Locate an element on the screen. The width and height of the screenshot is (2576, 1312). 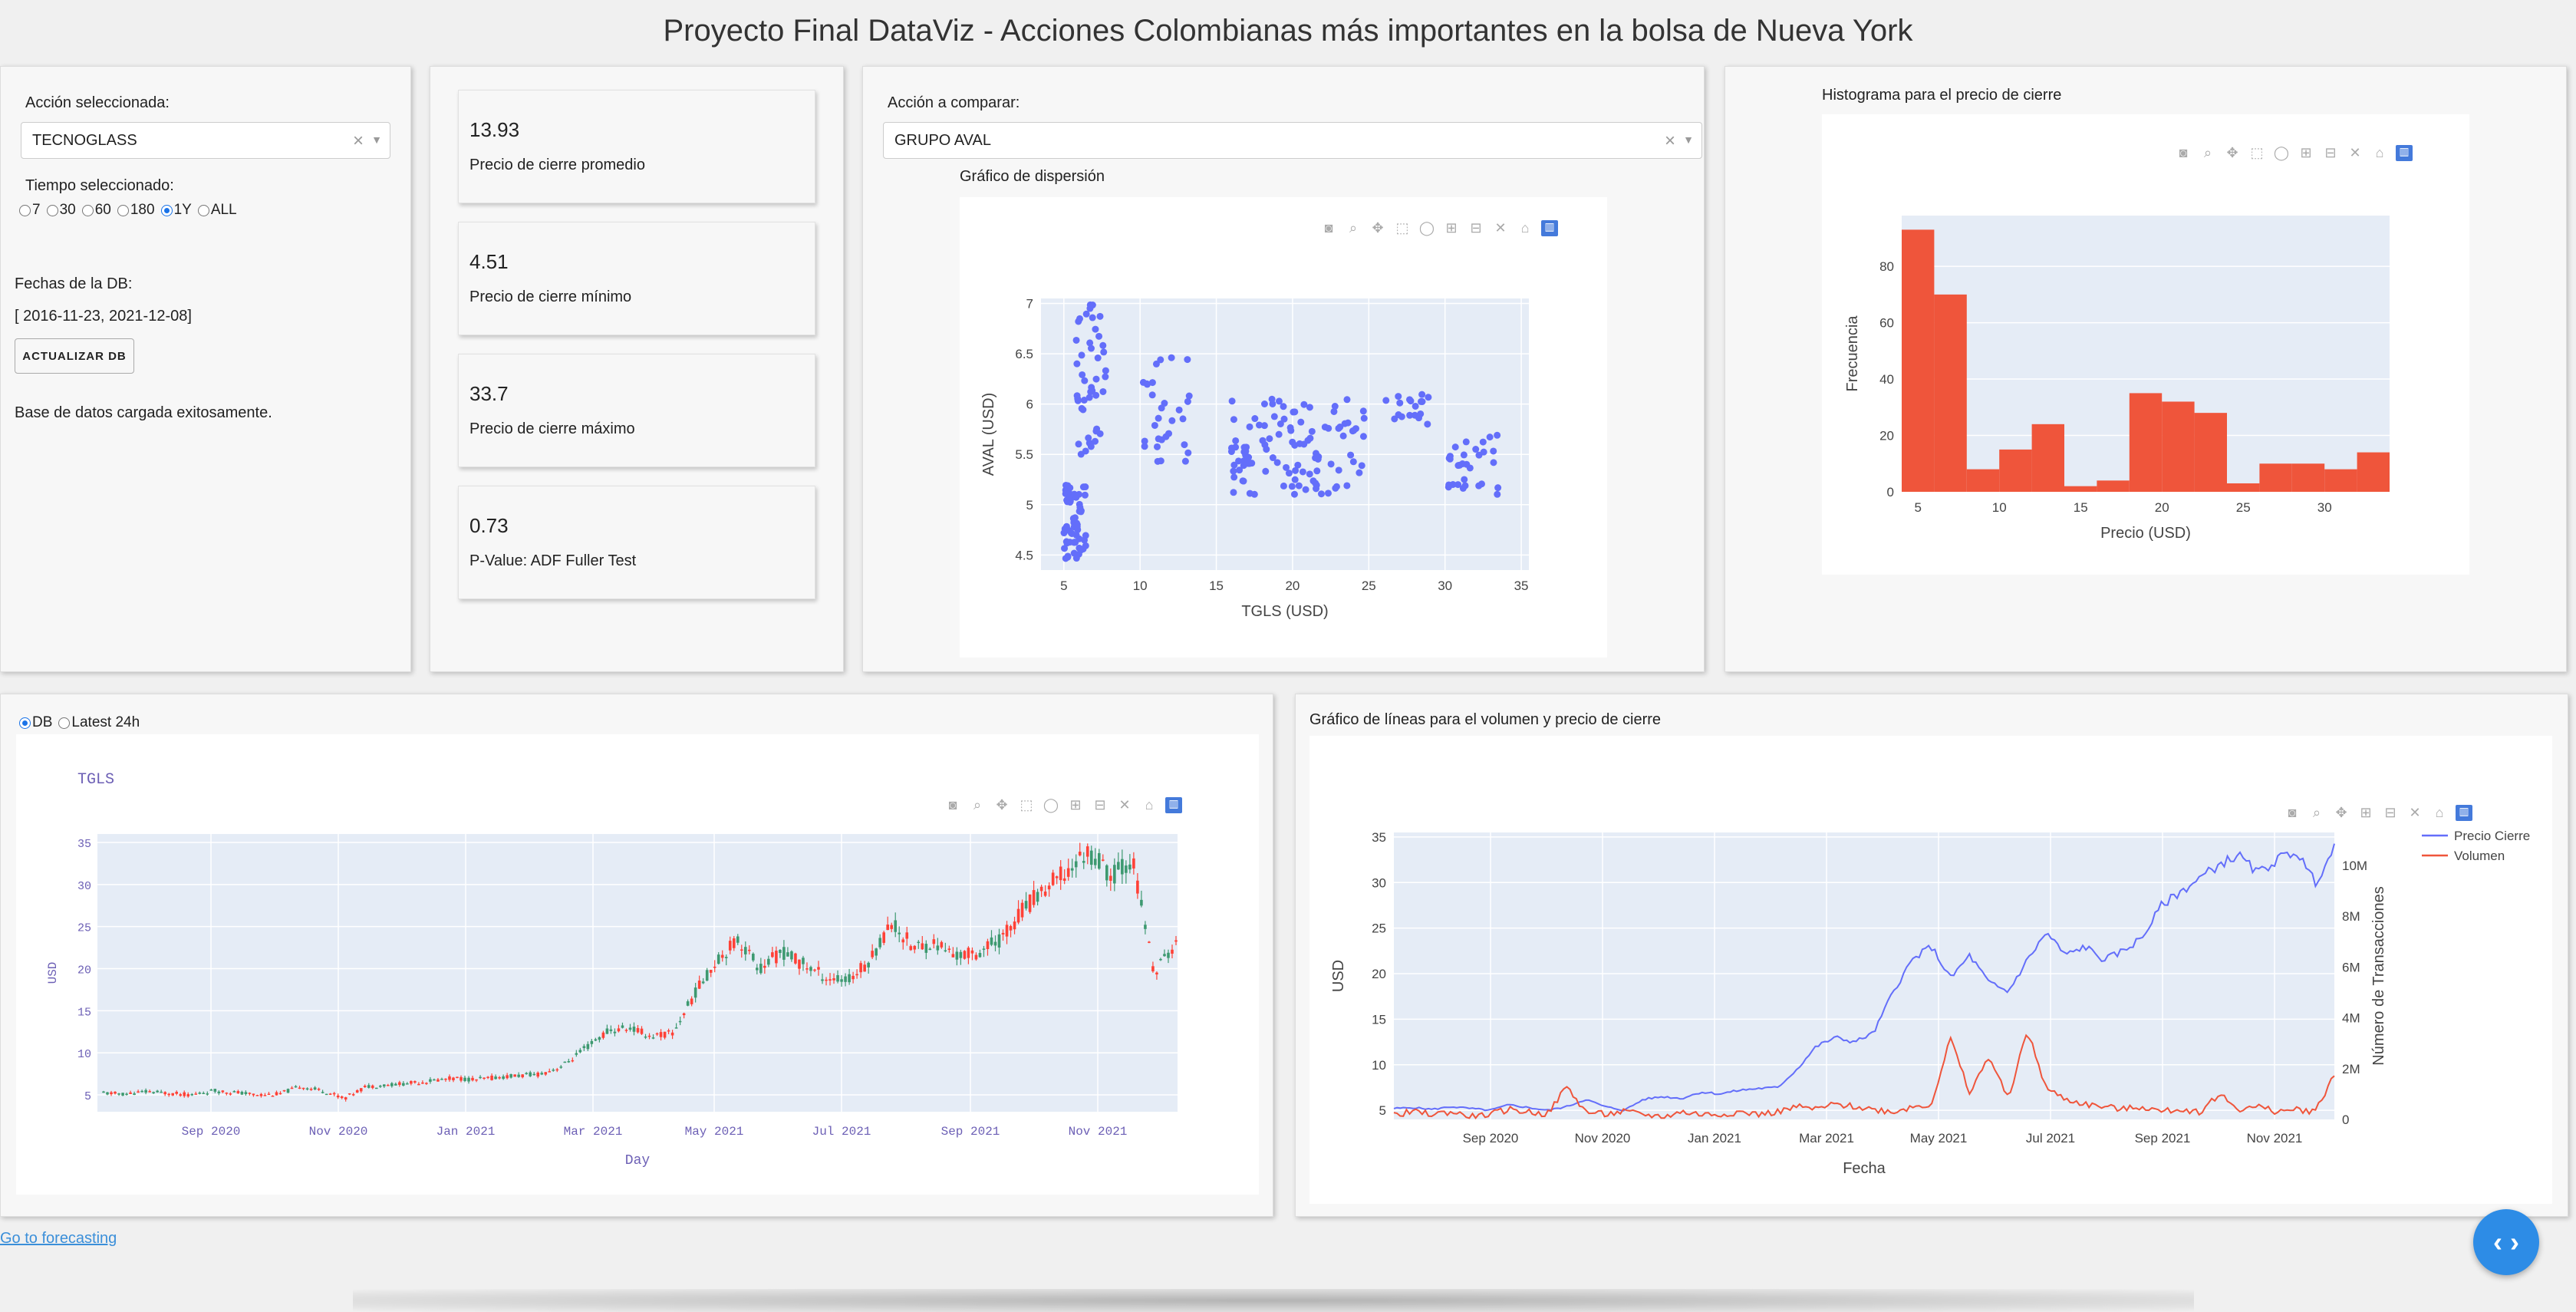
stat-value: 4.51 is located at coordinates (489, 261).